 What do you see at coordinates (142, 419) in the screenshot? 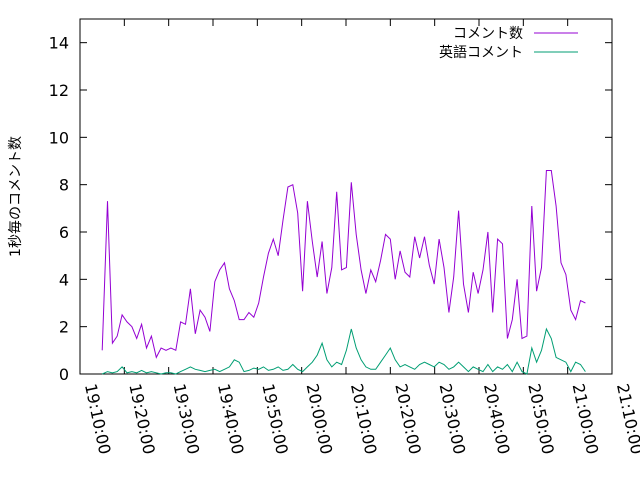
I see `x-tick-label: 19:20:00` at bounding box center [142, 419].